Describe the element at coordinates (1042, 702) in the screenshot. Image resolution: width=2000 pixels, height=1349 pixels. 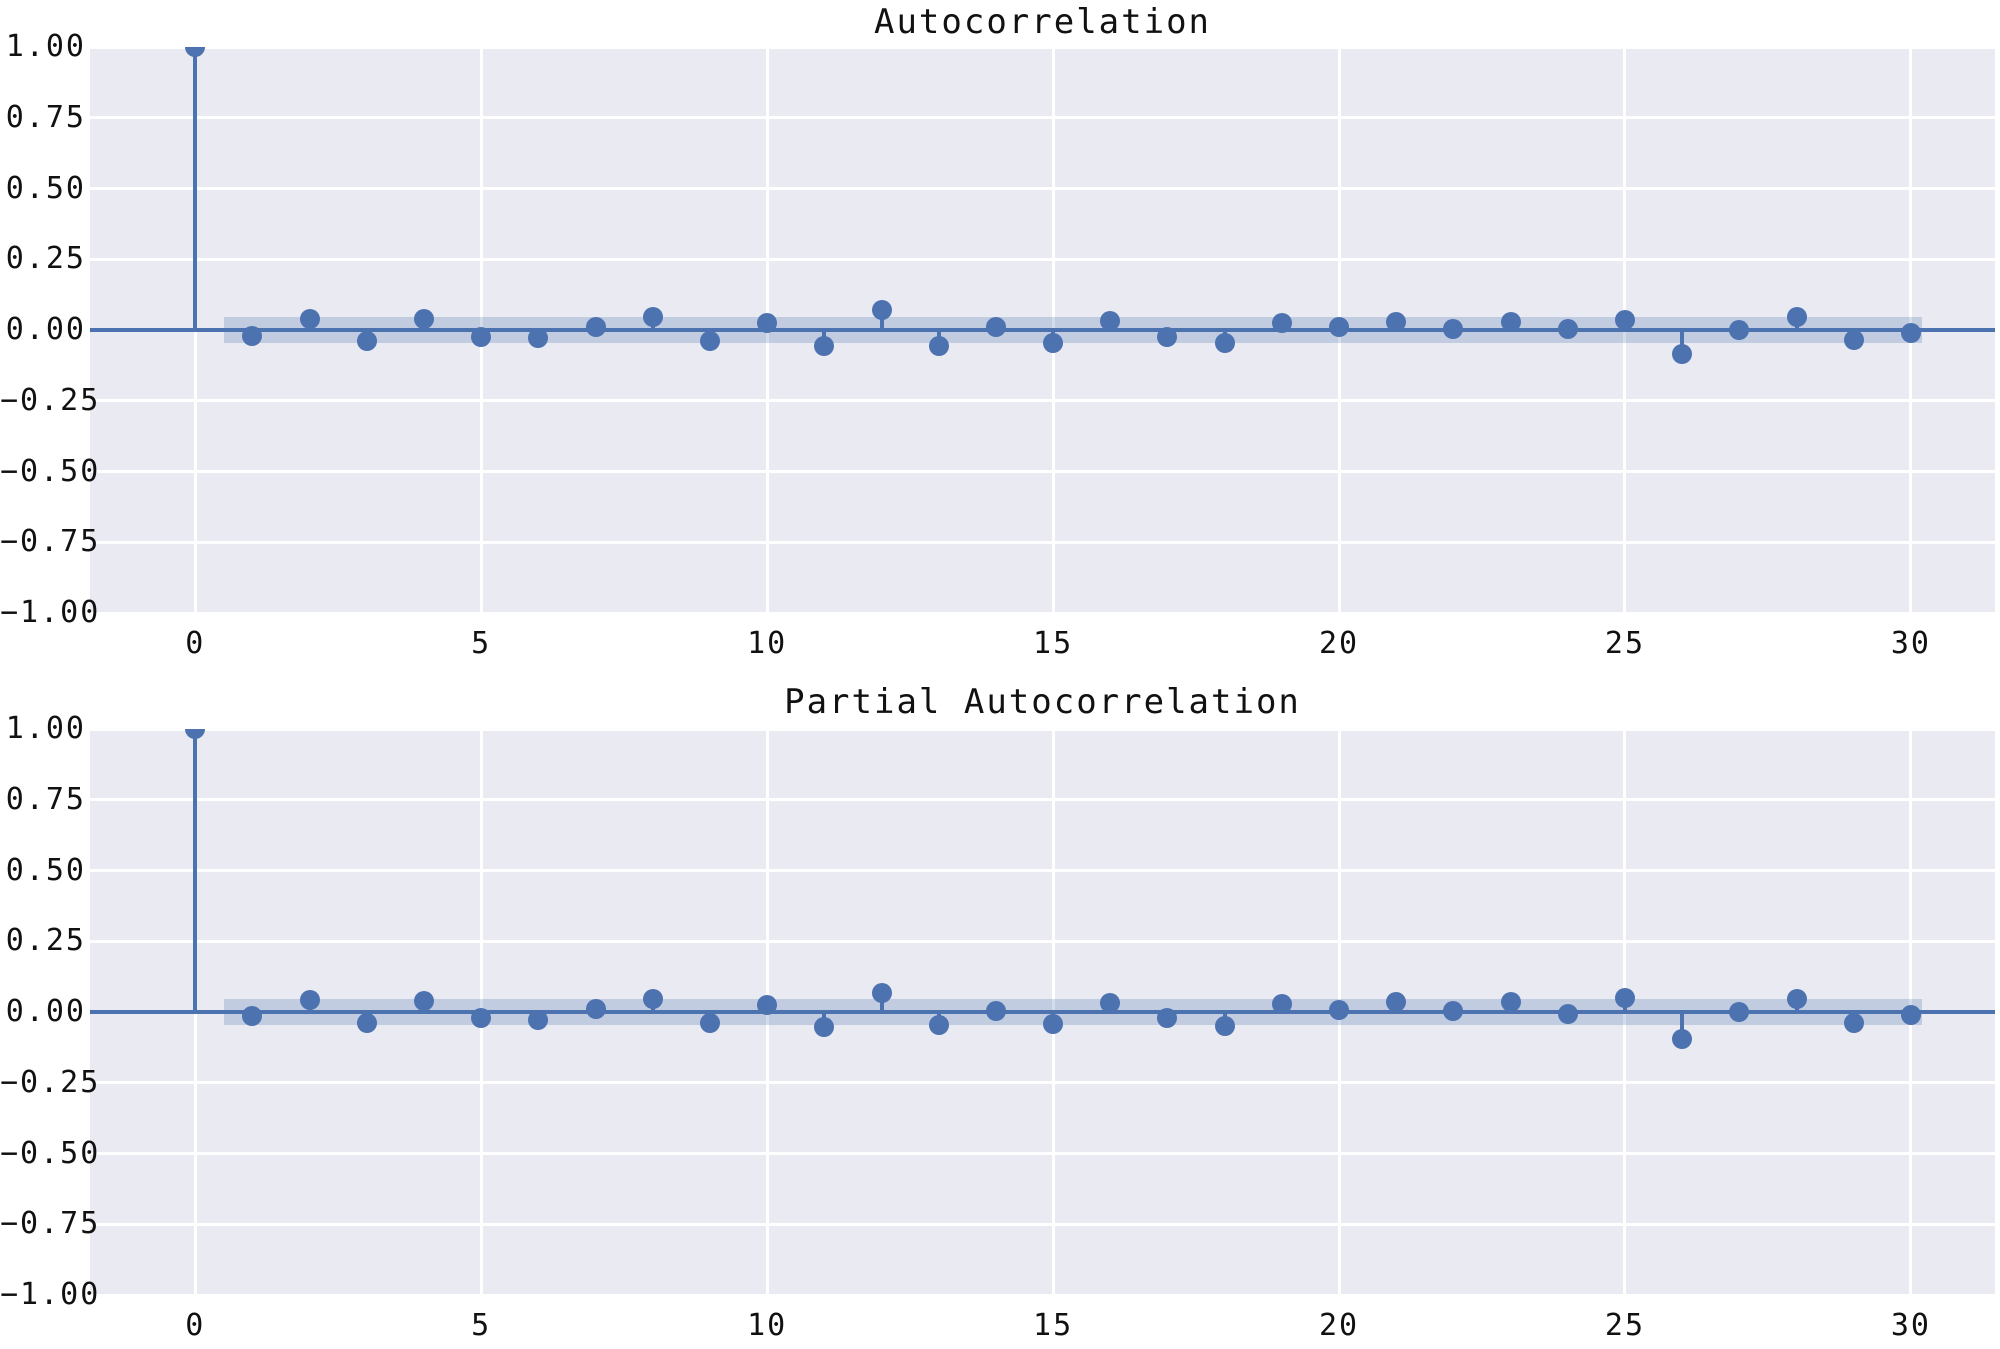
I see `pacf-chart-title: Partial Autocorrelation` at that location.